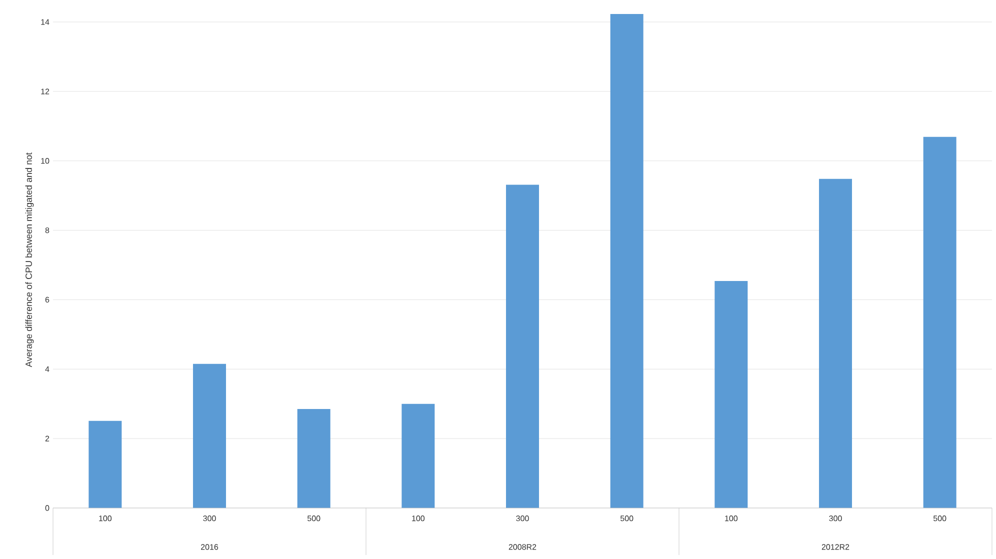 The image size is (996, 559). What do you see at coordinates (209, 547) in the screenshot?
I see `text: 2016` at bounding box center [209, 547].